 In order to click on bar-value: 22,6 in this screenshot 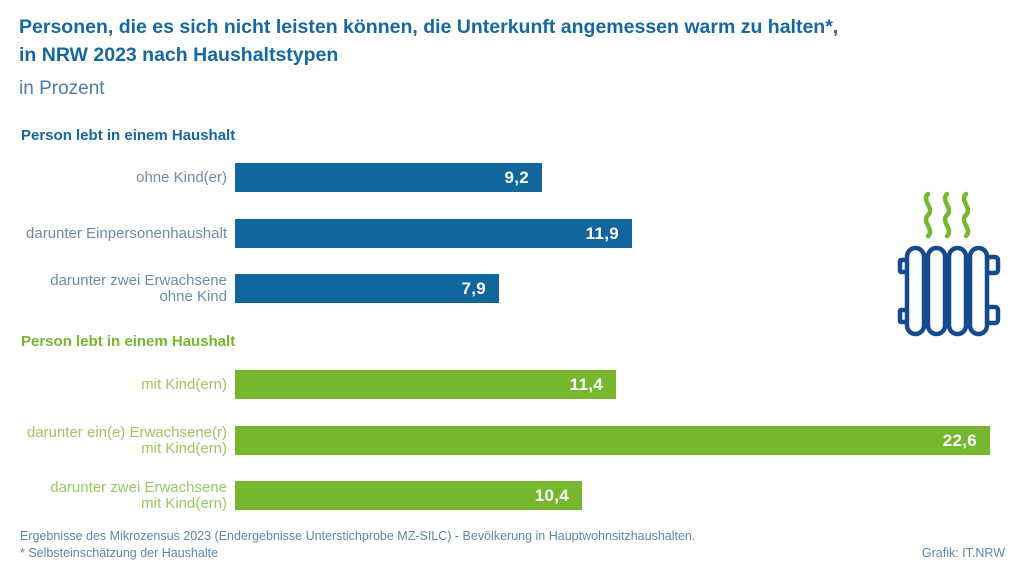, I will do `click(959, 440)`.